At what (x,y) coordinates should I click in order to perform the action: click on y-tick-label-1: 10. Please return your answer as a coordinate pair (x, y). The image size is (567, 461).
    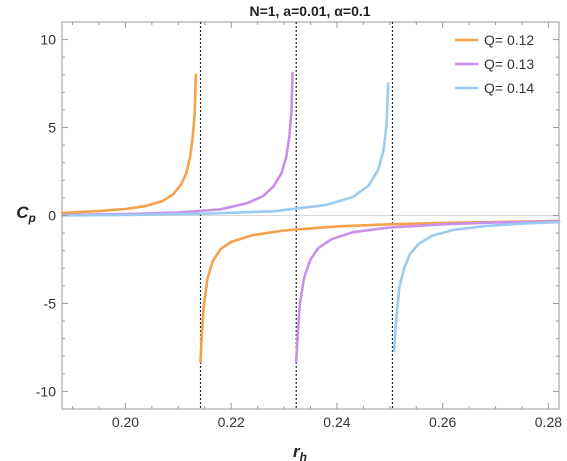
    Looking at the image, I should click on (48, 40).